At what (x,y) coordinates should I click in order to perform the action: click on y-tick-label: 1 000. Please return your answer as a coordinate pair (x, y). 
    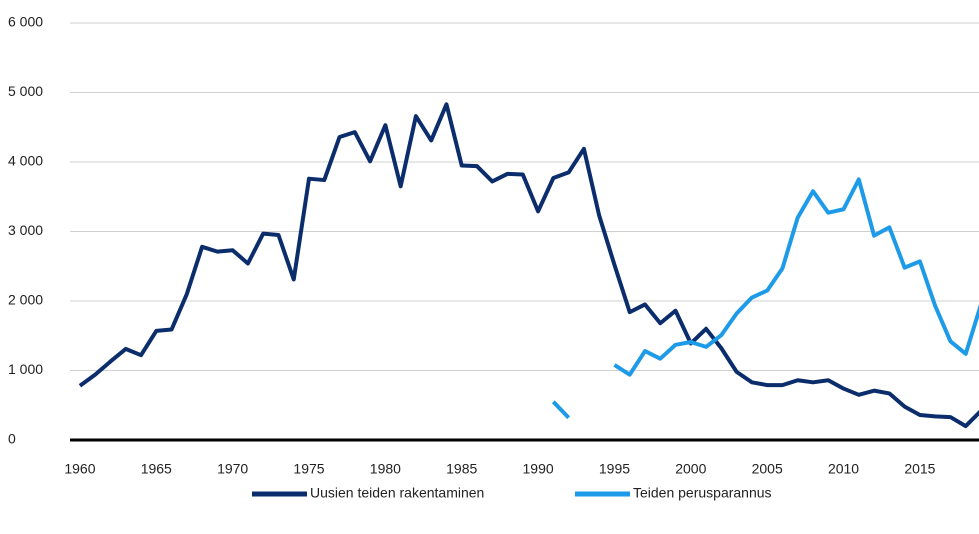
    Looking at the image, I should click on (25, 369).